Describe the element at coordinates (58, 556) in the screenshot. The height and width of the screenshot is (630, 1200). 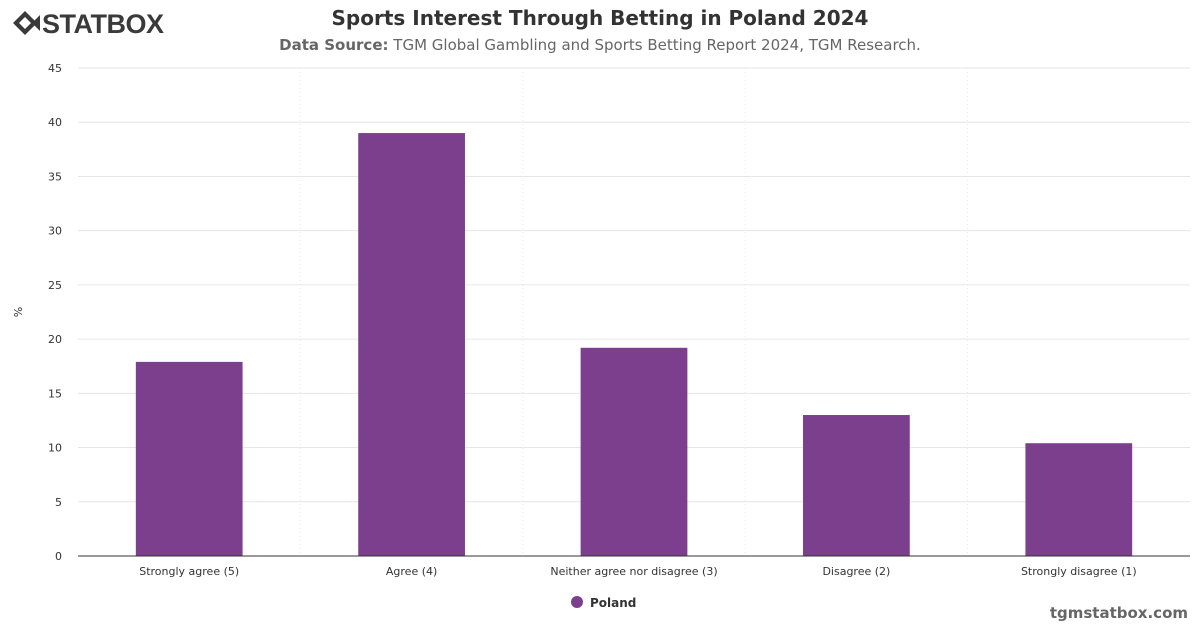
I see `y-tick-label: 0` at that location.